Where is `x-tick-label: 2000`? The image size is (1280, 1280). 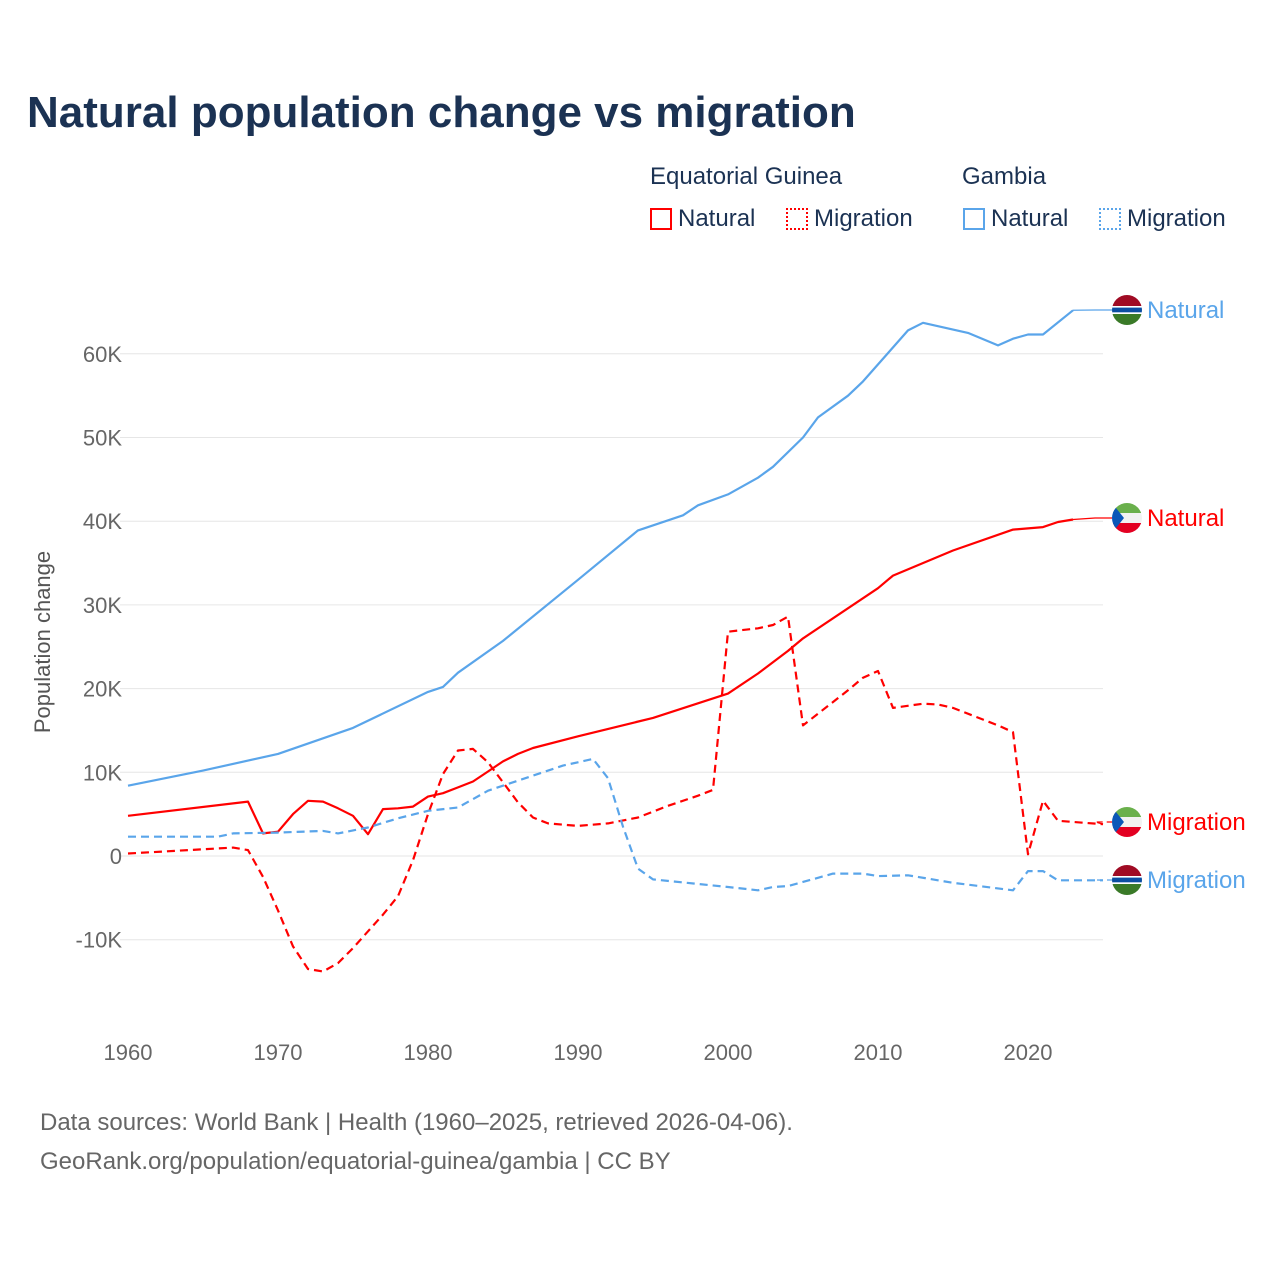 x-tick-label: 2000 is located at coordinates (728, 1052).